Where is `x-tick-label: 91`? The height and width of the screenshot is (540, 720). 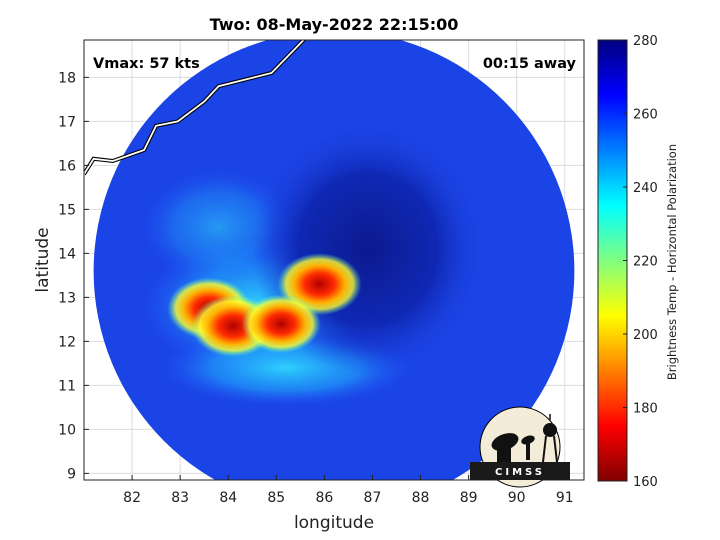
x-tick-label: 91 is located at coordinates (565, 498).